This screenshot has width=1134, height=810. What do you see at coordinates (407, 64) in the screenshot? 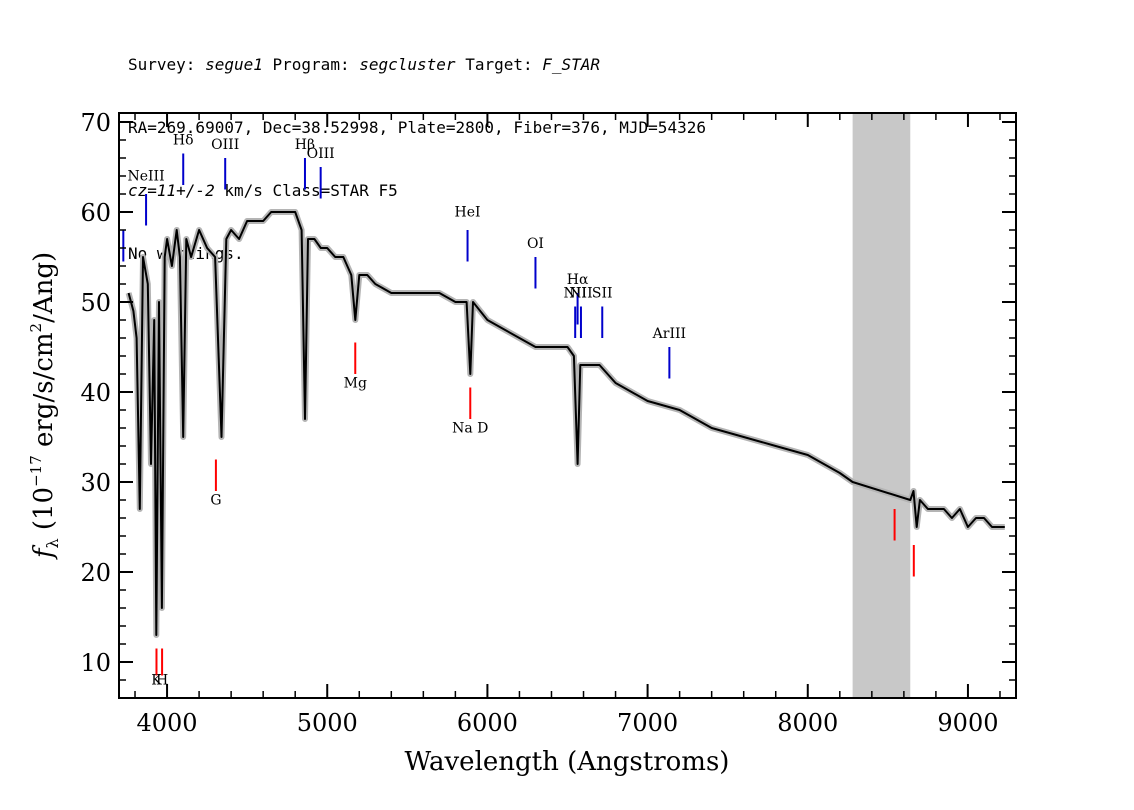
I see `program-value: segcluster` at bounding box center [407, 64].